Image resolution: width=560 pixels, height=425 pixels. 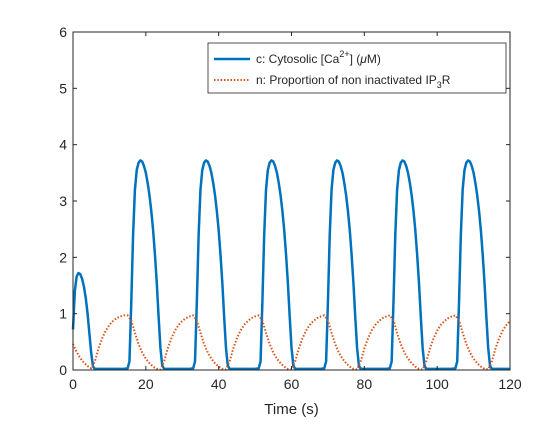 What do you see at coordinates (353, 81) in the screenshot?
I see `legend-entry-n: n: Proportion of non inactivated IP3R` at bounding box center [353, 81].